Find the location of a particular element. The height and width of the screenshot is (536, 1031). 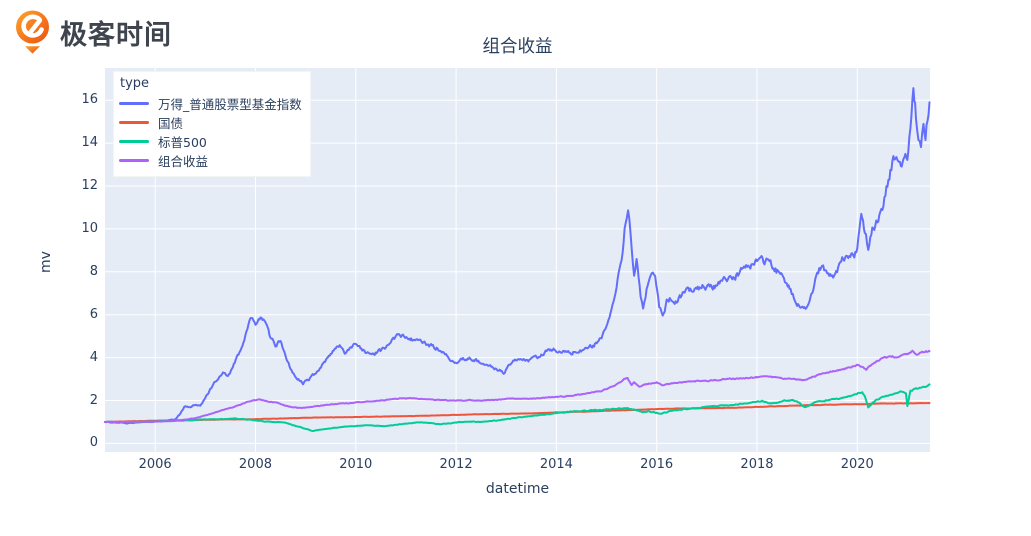

legend-item-treasury-bond: 国债 is located at coordinates (210, 122).